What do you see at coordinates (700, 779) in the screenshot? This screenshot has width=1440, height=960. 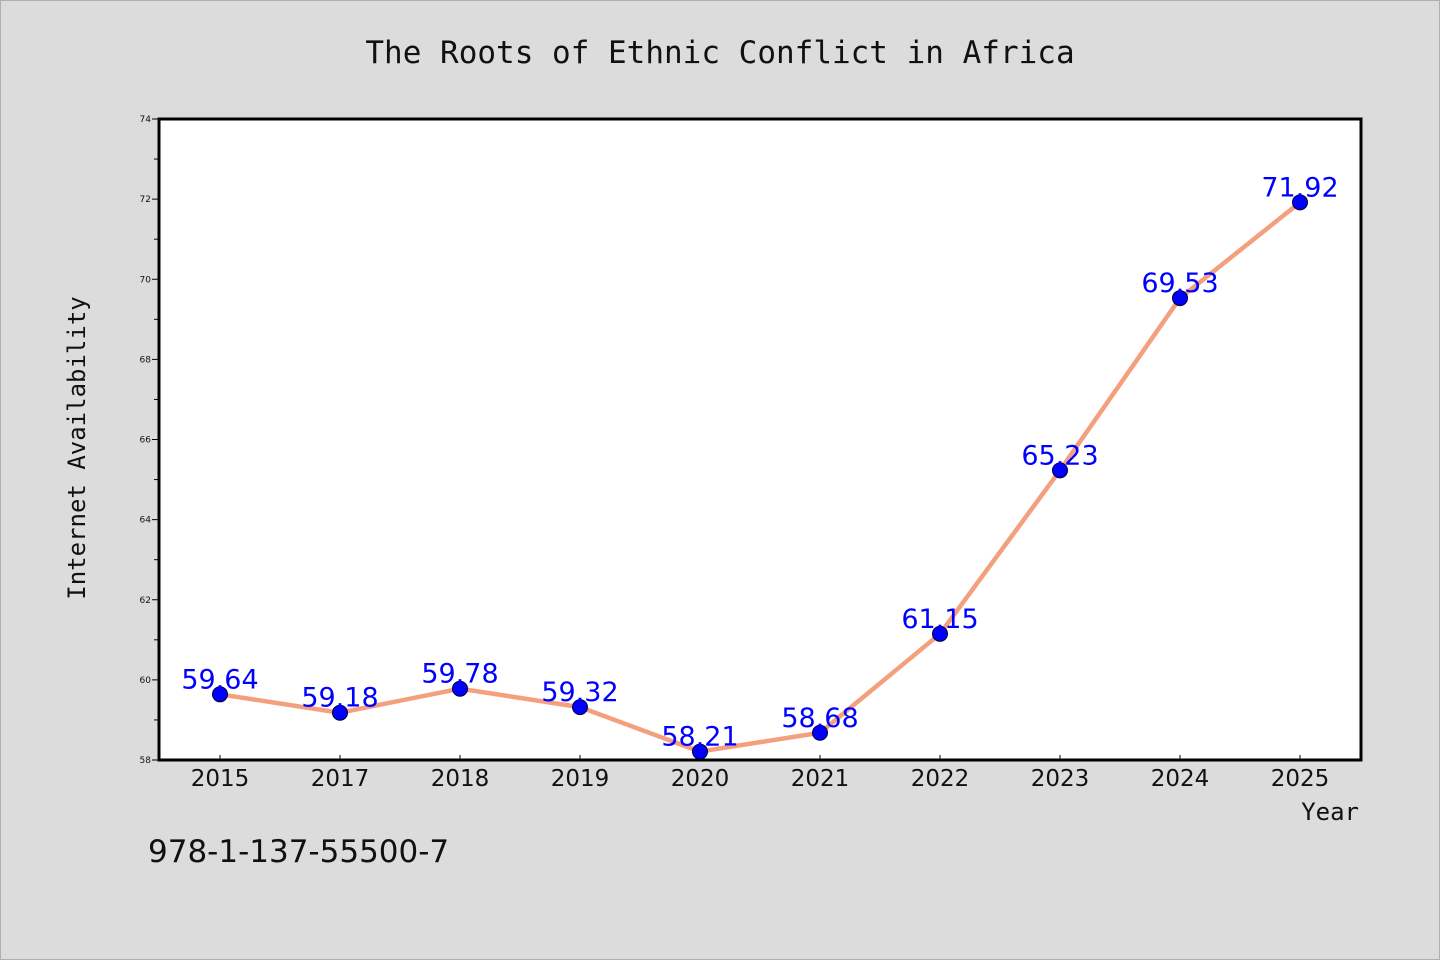 I see `x-tick-label: 2020` at bounding box center [700, 779].